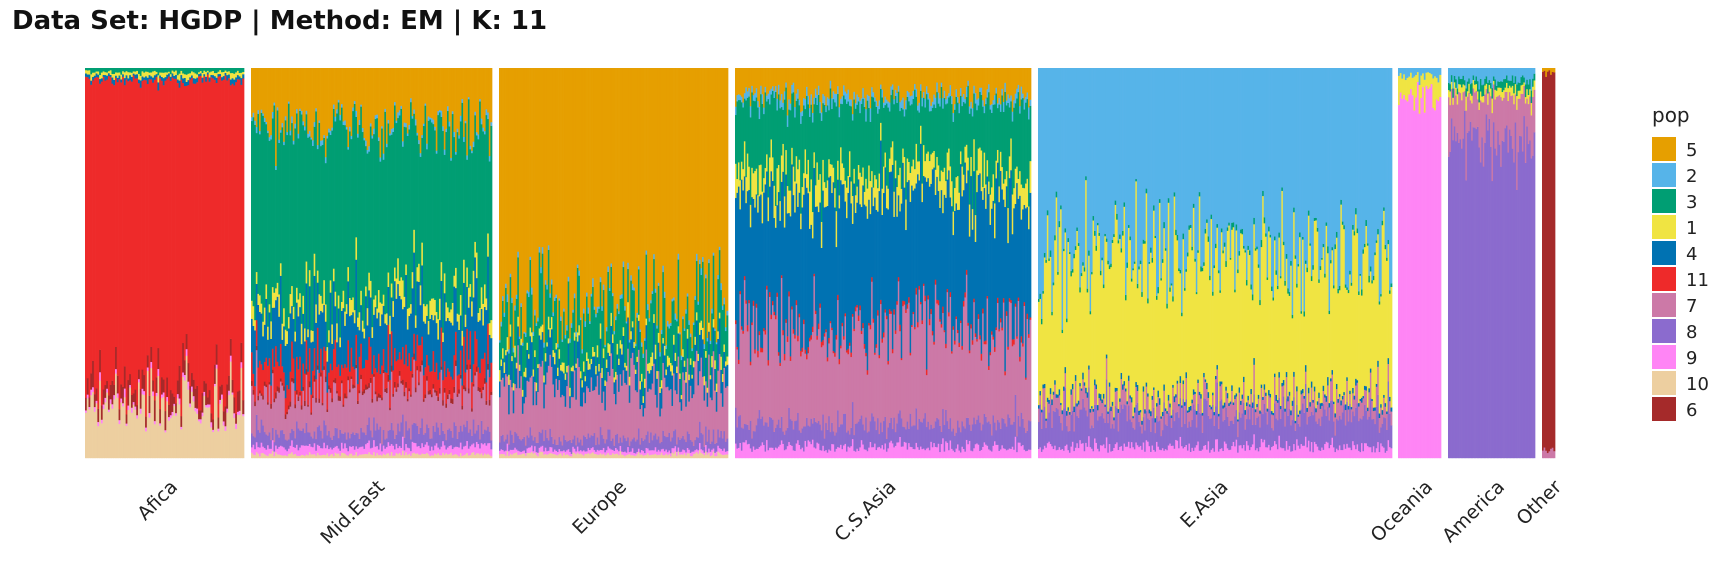 This screenshot has height=576, width=1728. Describe the element at coordinates (371, 263) in the screenshot. I see `panel-mid-east` at that location.